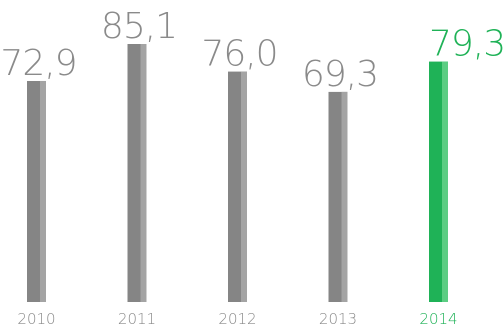 Image resolution: width=503 pixels, height=331 pixels. What do you see at coordinates (143, 173) in the screenshot?
I see `bar-shade-2011` at bounding box center [143, 173].